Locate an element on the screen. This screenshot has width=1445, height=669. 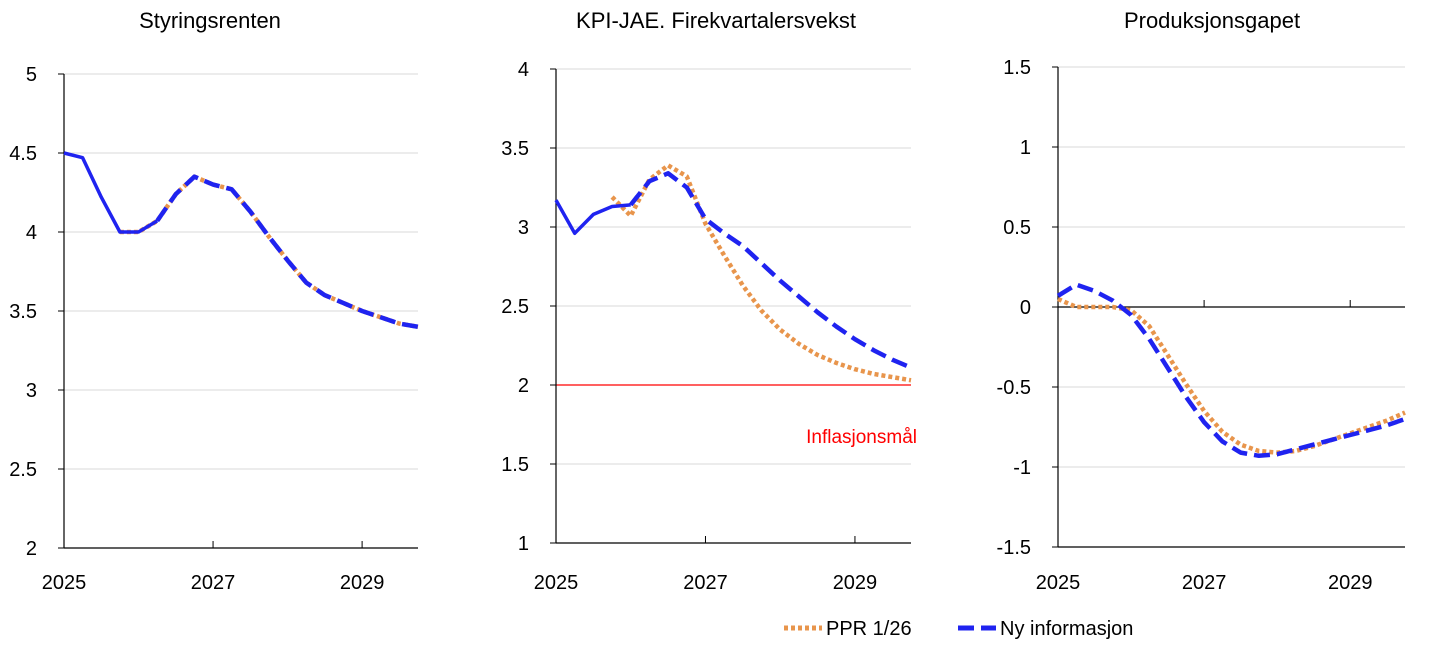
y-tick-labels: 2 2.5 3 3.5 4 4.5 5 is located at coordinates (23, 312).